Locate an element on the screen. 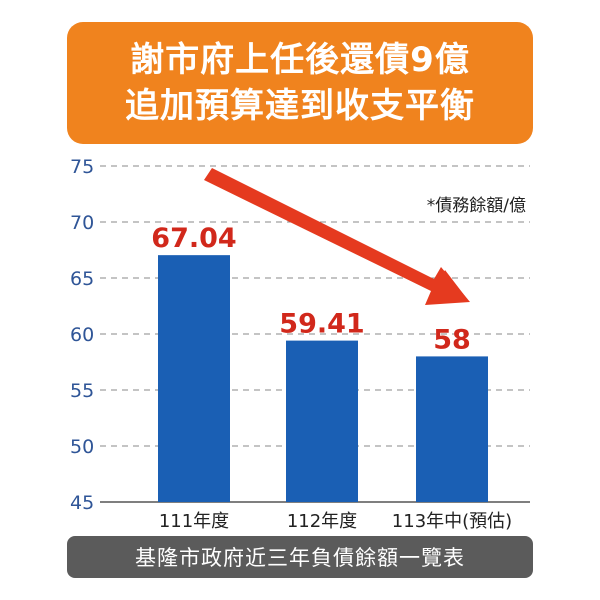 This screenshot has width=600, height=600. x-tick-label: 111年度 is located at coordinates (194, 521).